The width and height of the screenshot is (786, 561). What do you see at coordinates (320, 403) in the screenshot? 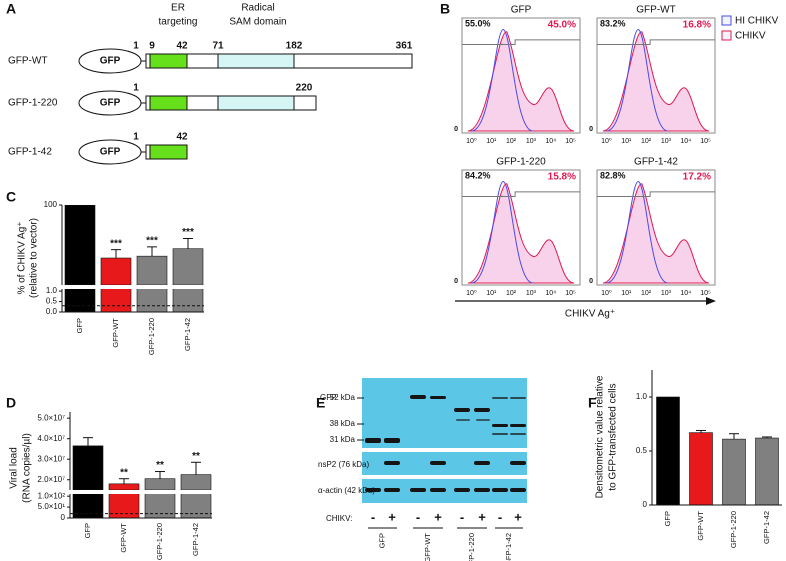
I see `panel-letter: E` at bounding box center [320, 403].